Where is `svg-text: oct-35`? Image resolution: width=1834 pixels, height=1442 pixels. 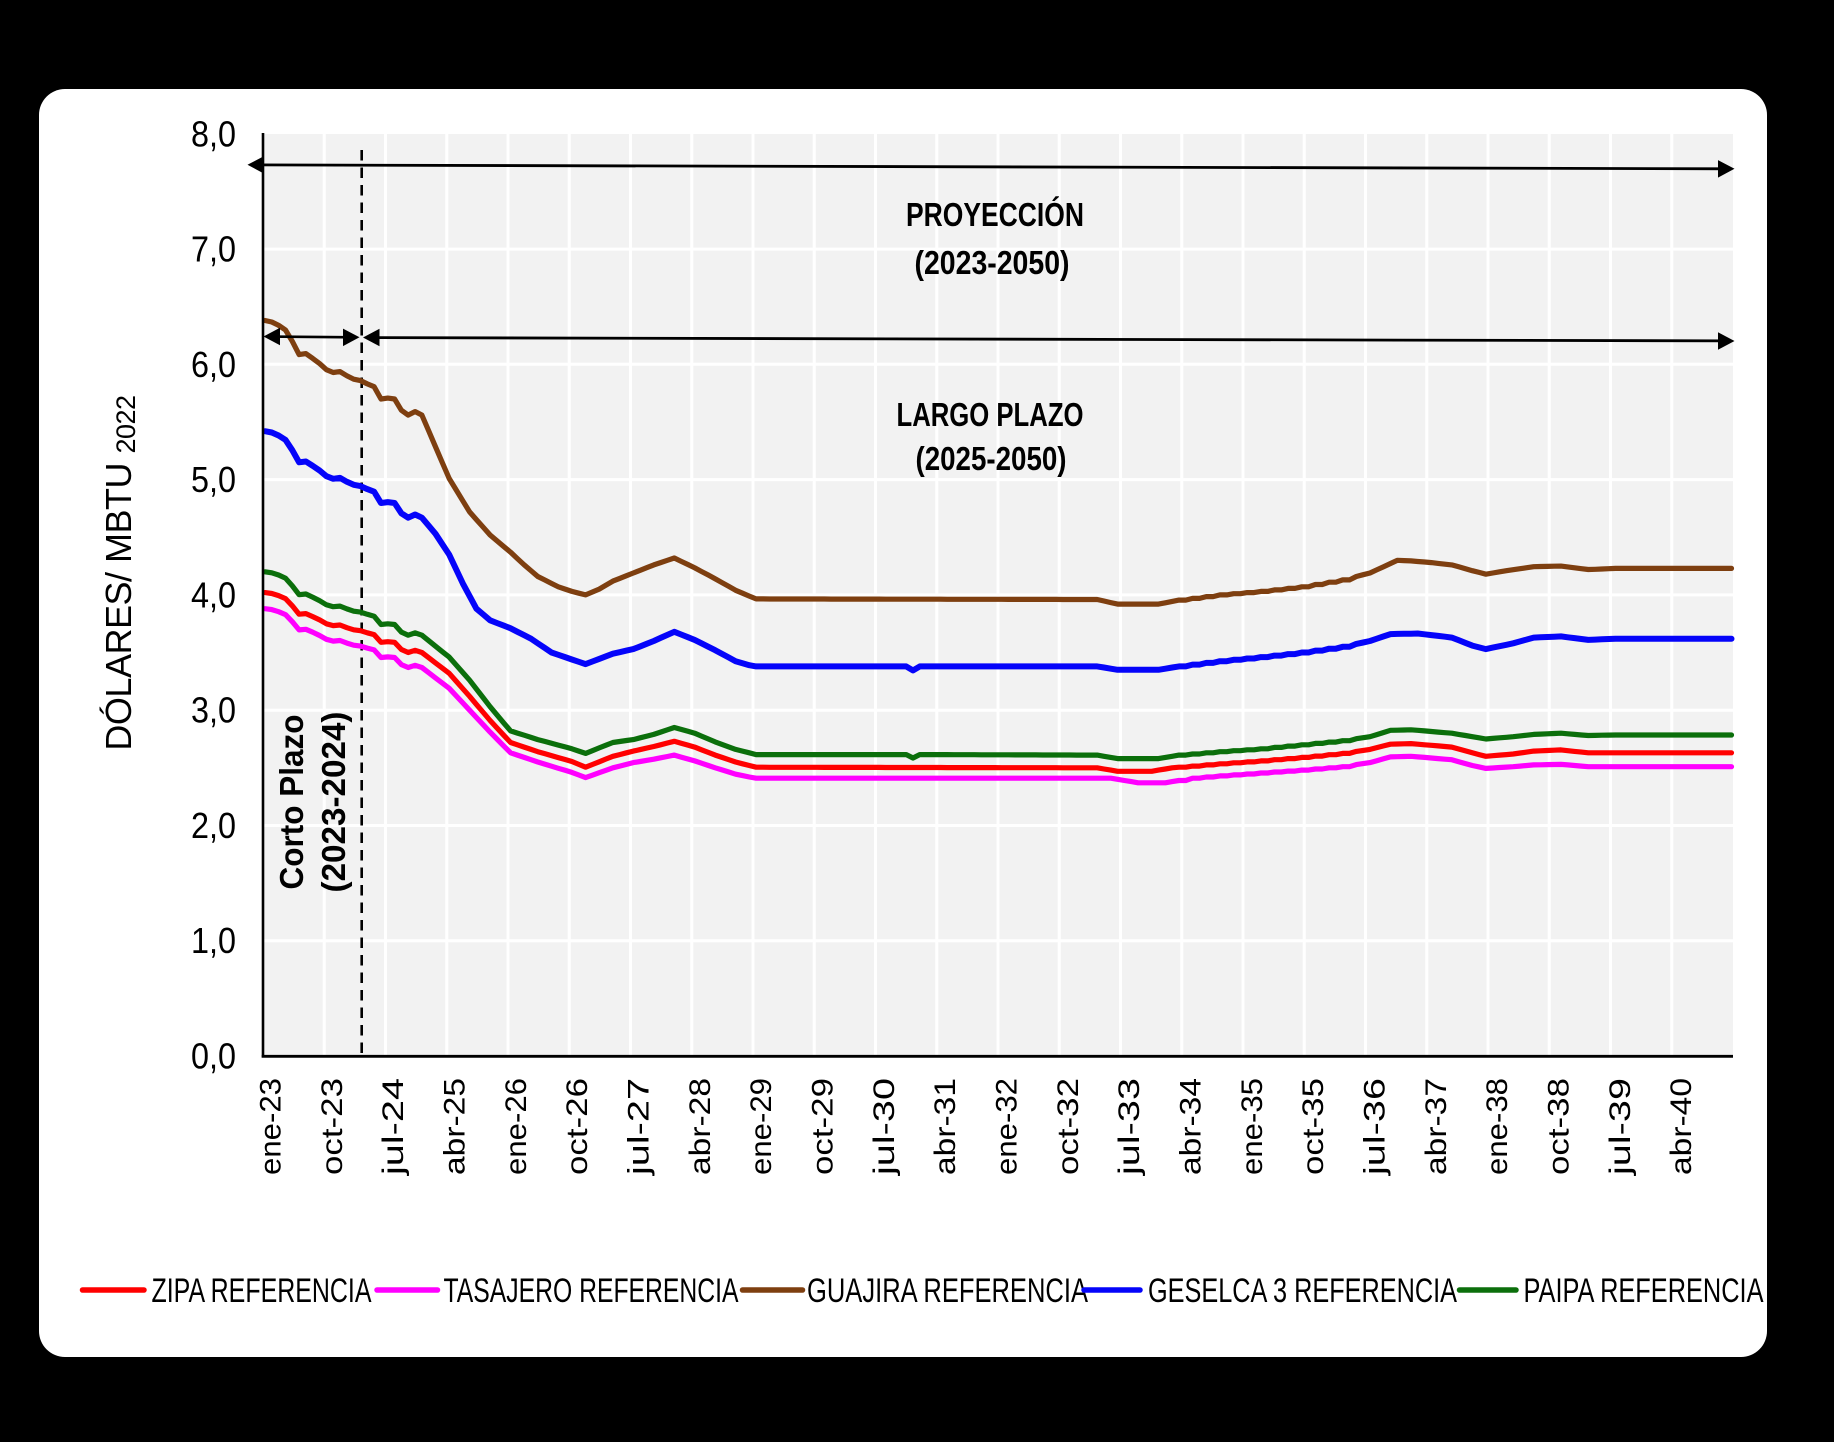 svg-text: oct-35 is located at coordinates (1313, 1126).